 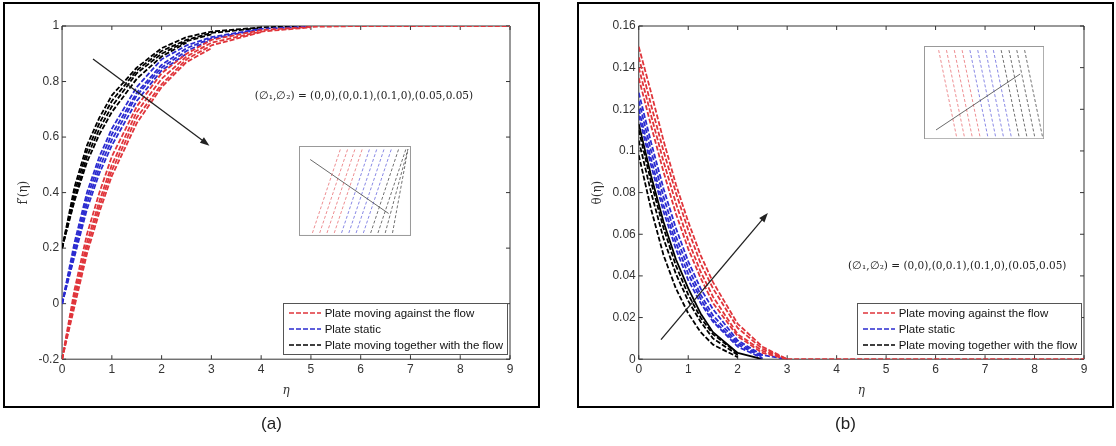 I want to click on y-tick-label: 0.16, so click(x=624, y=25).